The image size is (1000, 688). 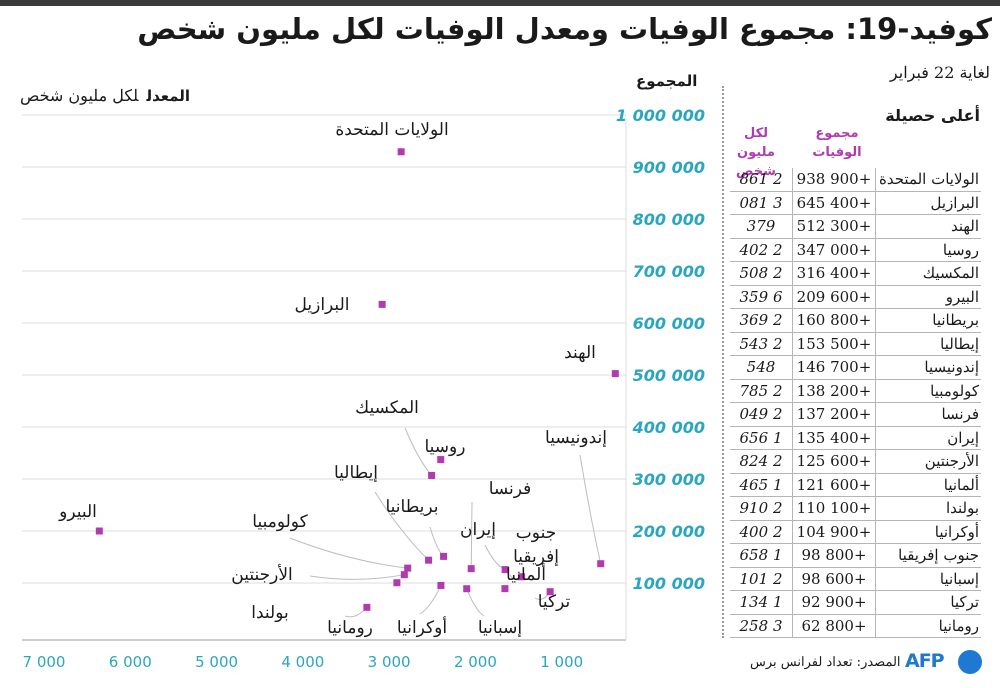 I want to click on x-tick-label: 1 000, so click(x=561, y=662).